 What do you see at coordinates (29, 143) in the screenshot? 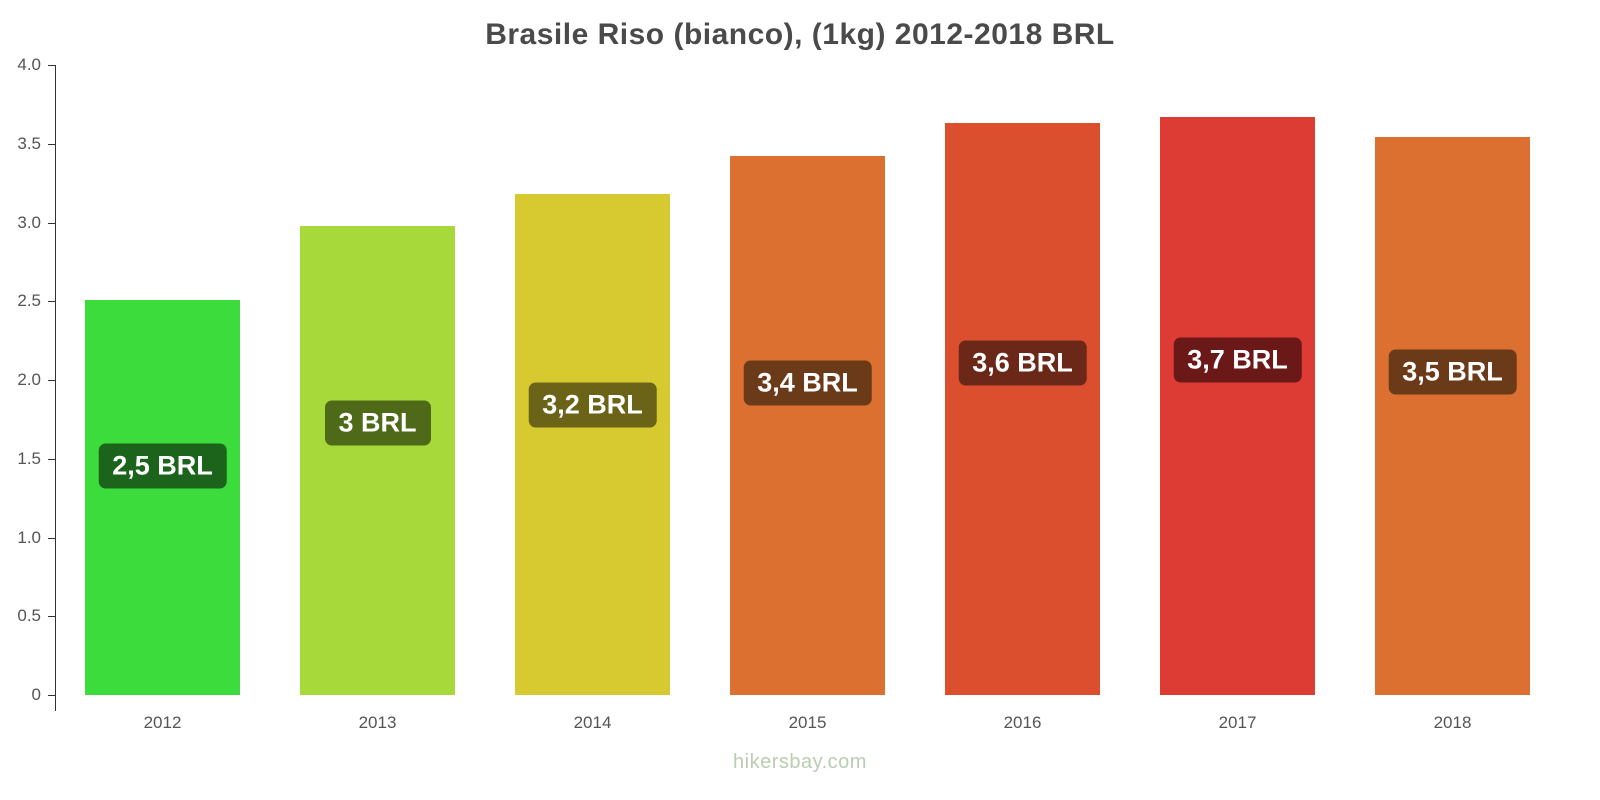
I see `y-axis-tick-label: 3.5` at bounding box center [29, 143].